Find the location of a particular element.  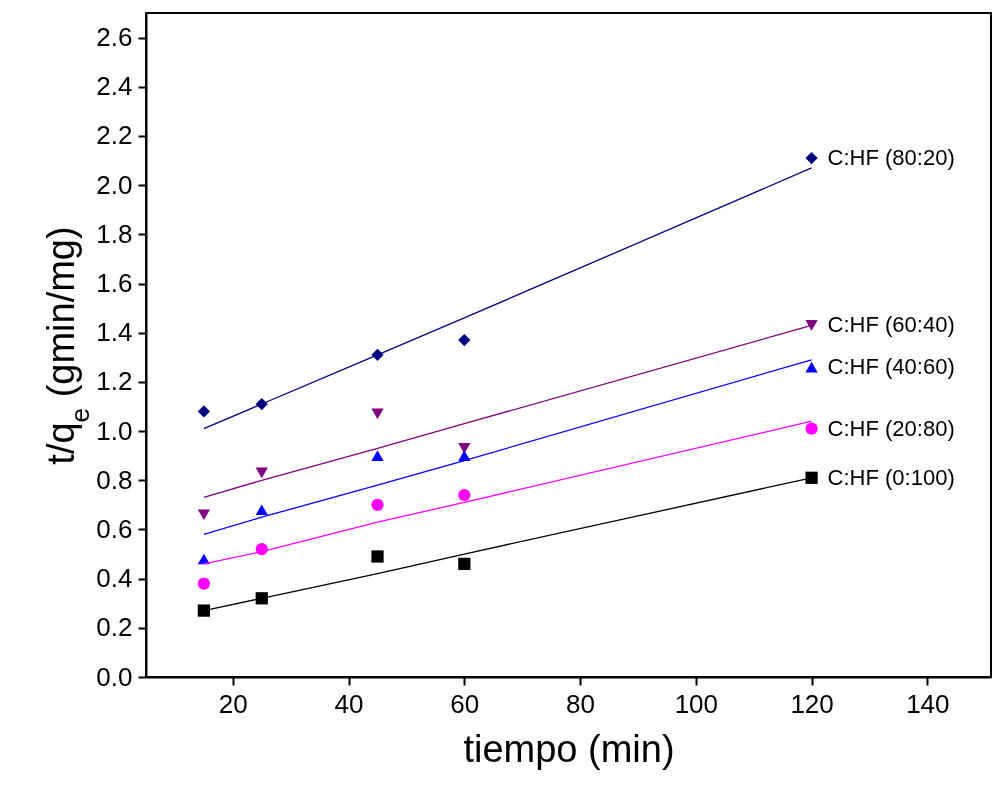

y-tick-label: 2.6 is located at coordinates (114, 37).